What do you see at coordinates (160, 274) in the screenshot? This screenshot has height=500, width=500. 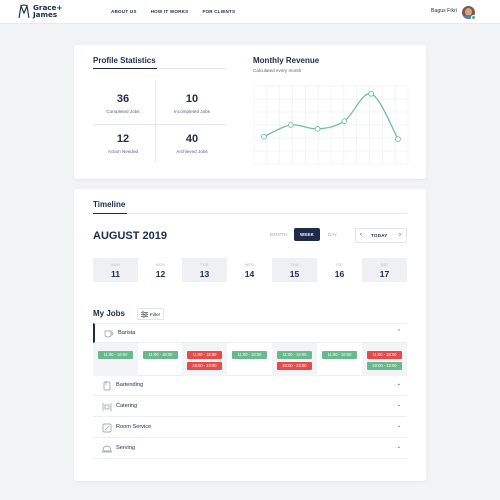 I see `day-number: 12` at bounding box center [160, 274].